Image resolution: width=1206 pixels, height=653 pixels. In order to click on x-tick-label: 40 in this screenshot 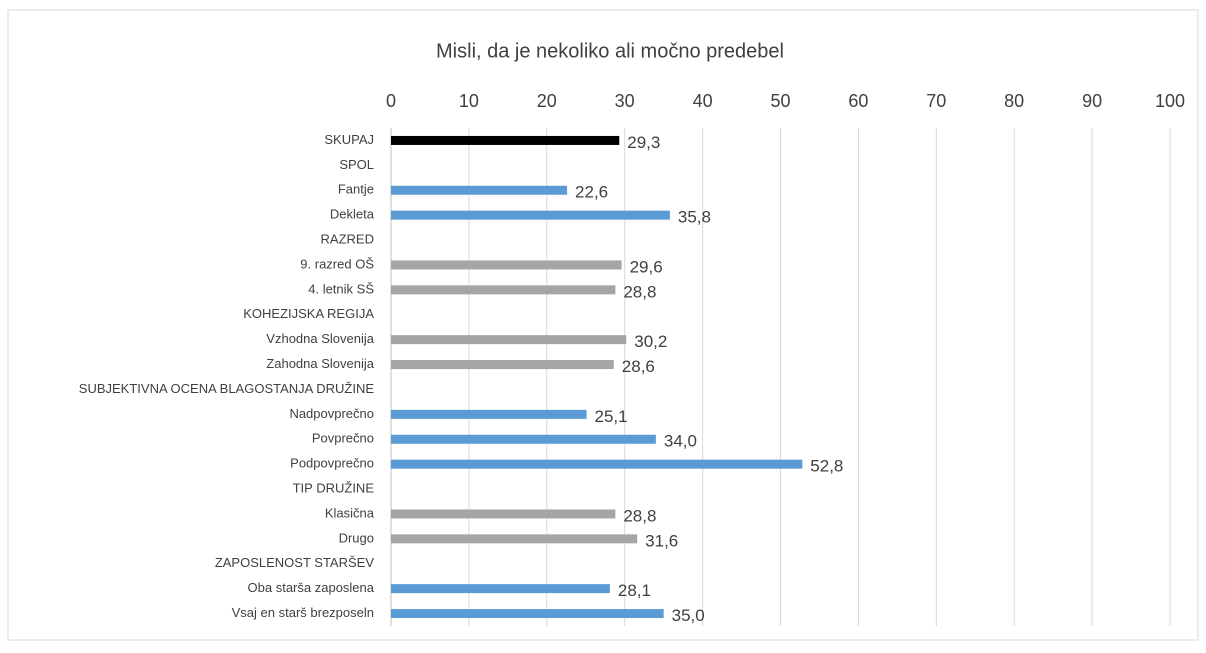, I will do `click(703, 101)`.